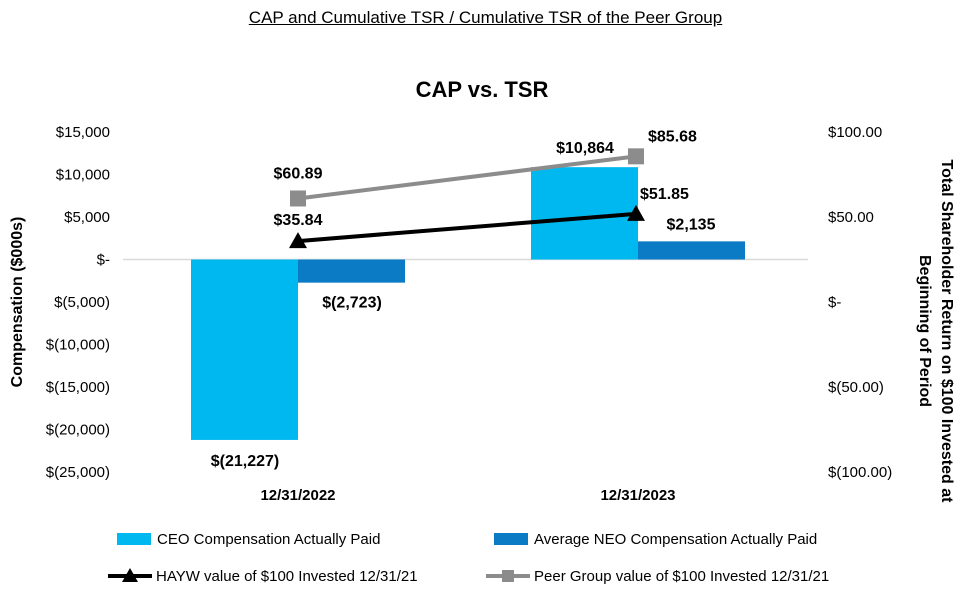 The image size is (971, 600). What do you see at coordinates (297, 495) in the screenshot?
I see `category-label: 12/31/2022` at bounding box center [297, 495].